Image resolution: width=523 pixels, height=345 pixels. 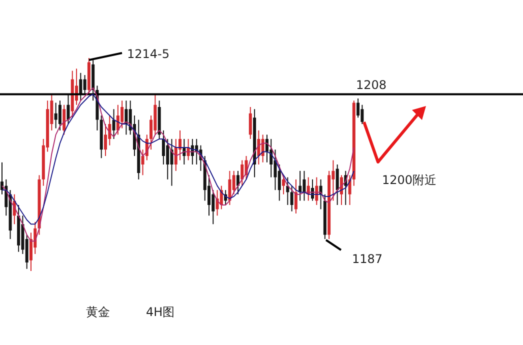 What do you see at coordinates (409, 180) in the screenshot?
I see `annotation: 1200附近` at bounding box center [409, 180].